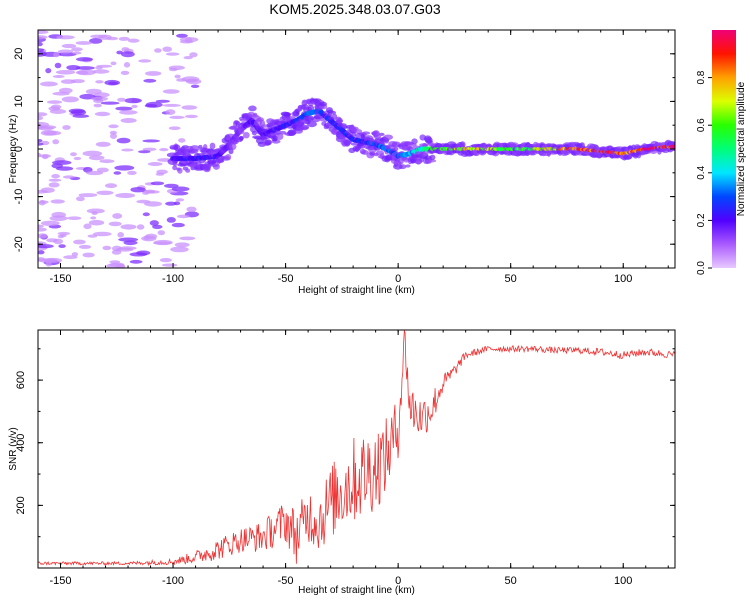  I want to click on colorbar-tick-label: 0.8, so click(701, 77).